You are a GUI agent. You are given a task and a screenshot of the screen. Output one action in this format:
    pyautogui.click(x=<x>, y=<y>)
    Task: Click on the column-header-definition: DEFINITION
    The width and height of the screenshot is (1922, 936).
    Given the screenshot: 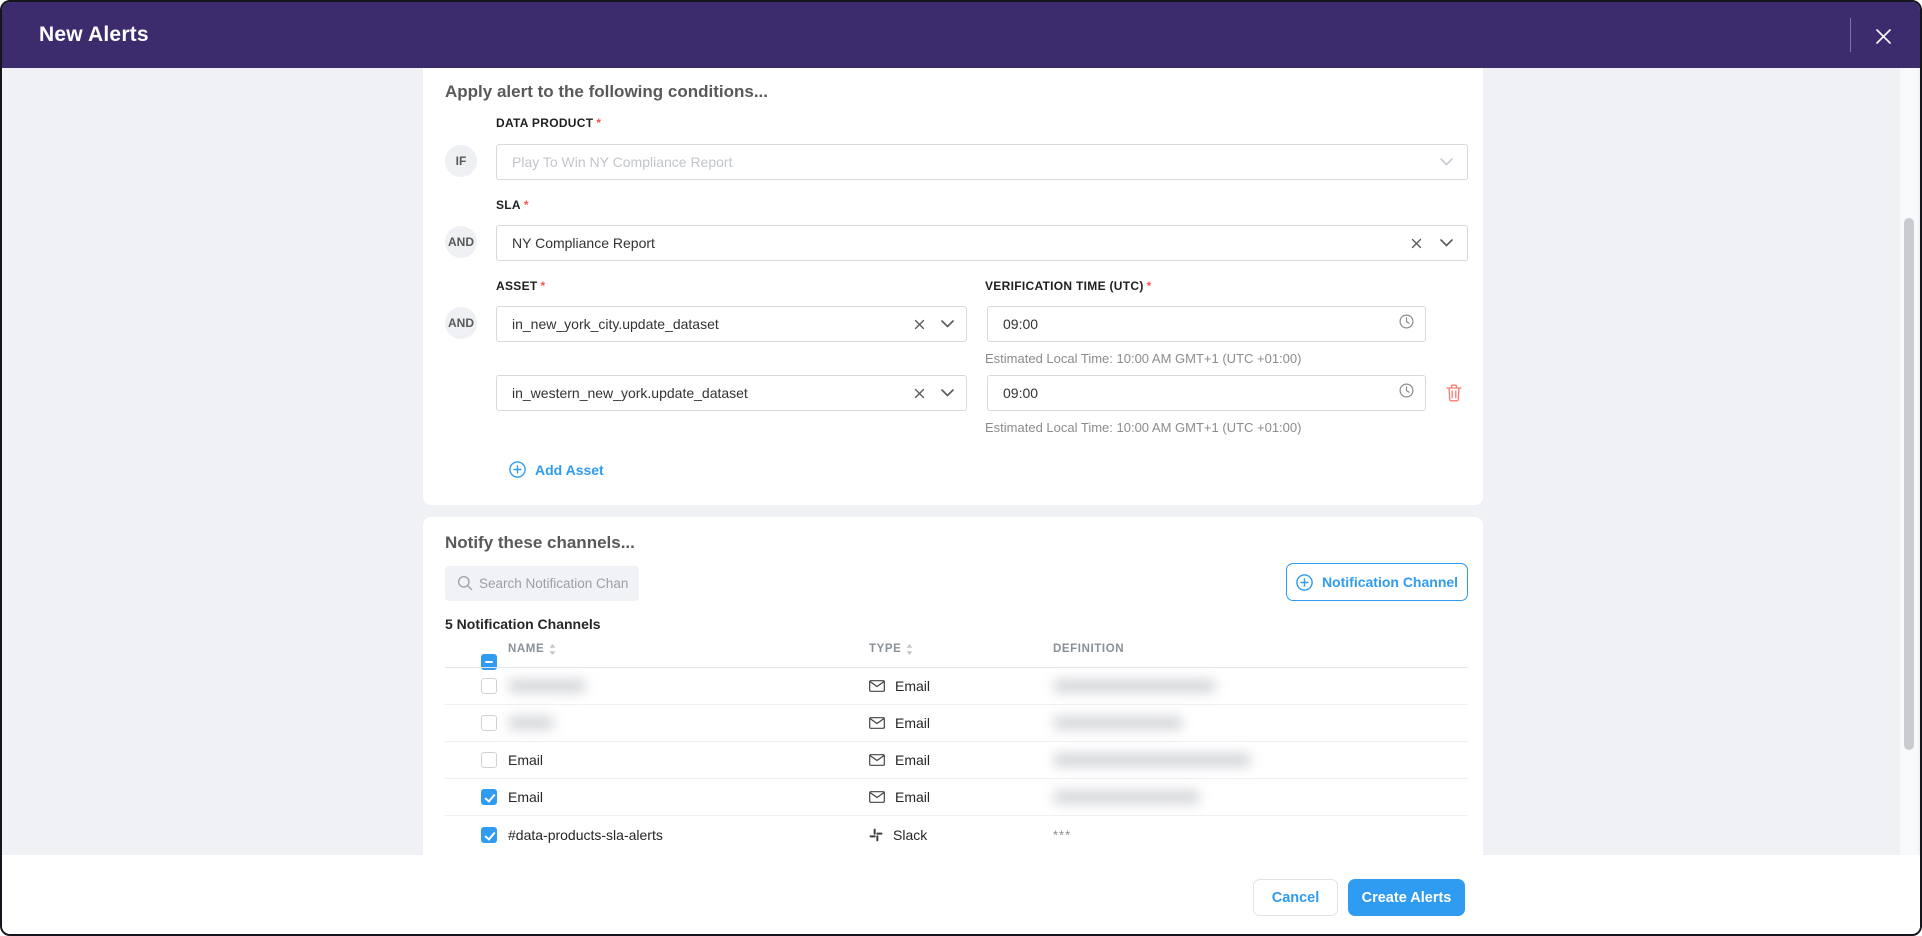 What is the action you would take?
    pyautogui.click(x=1089, y=649)
    